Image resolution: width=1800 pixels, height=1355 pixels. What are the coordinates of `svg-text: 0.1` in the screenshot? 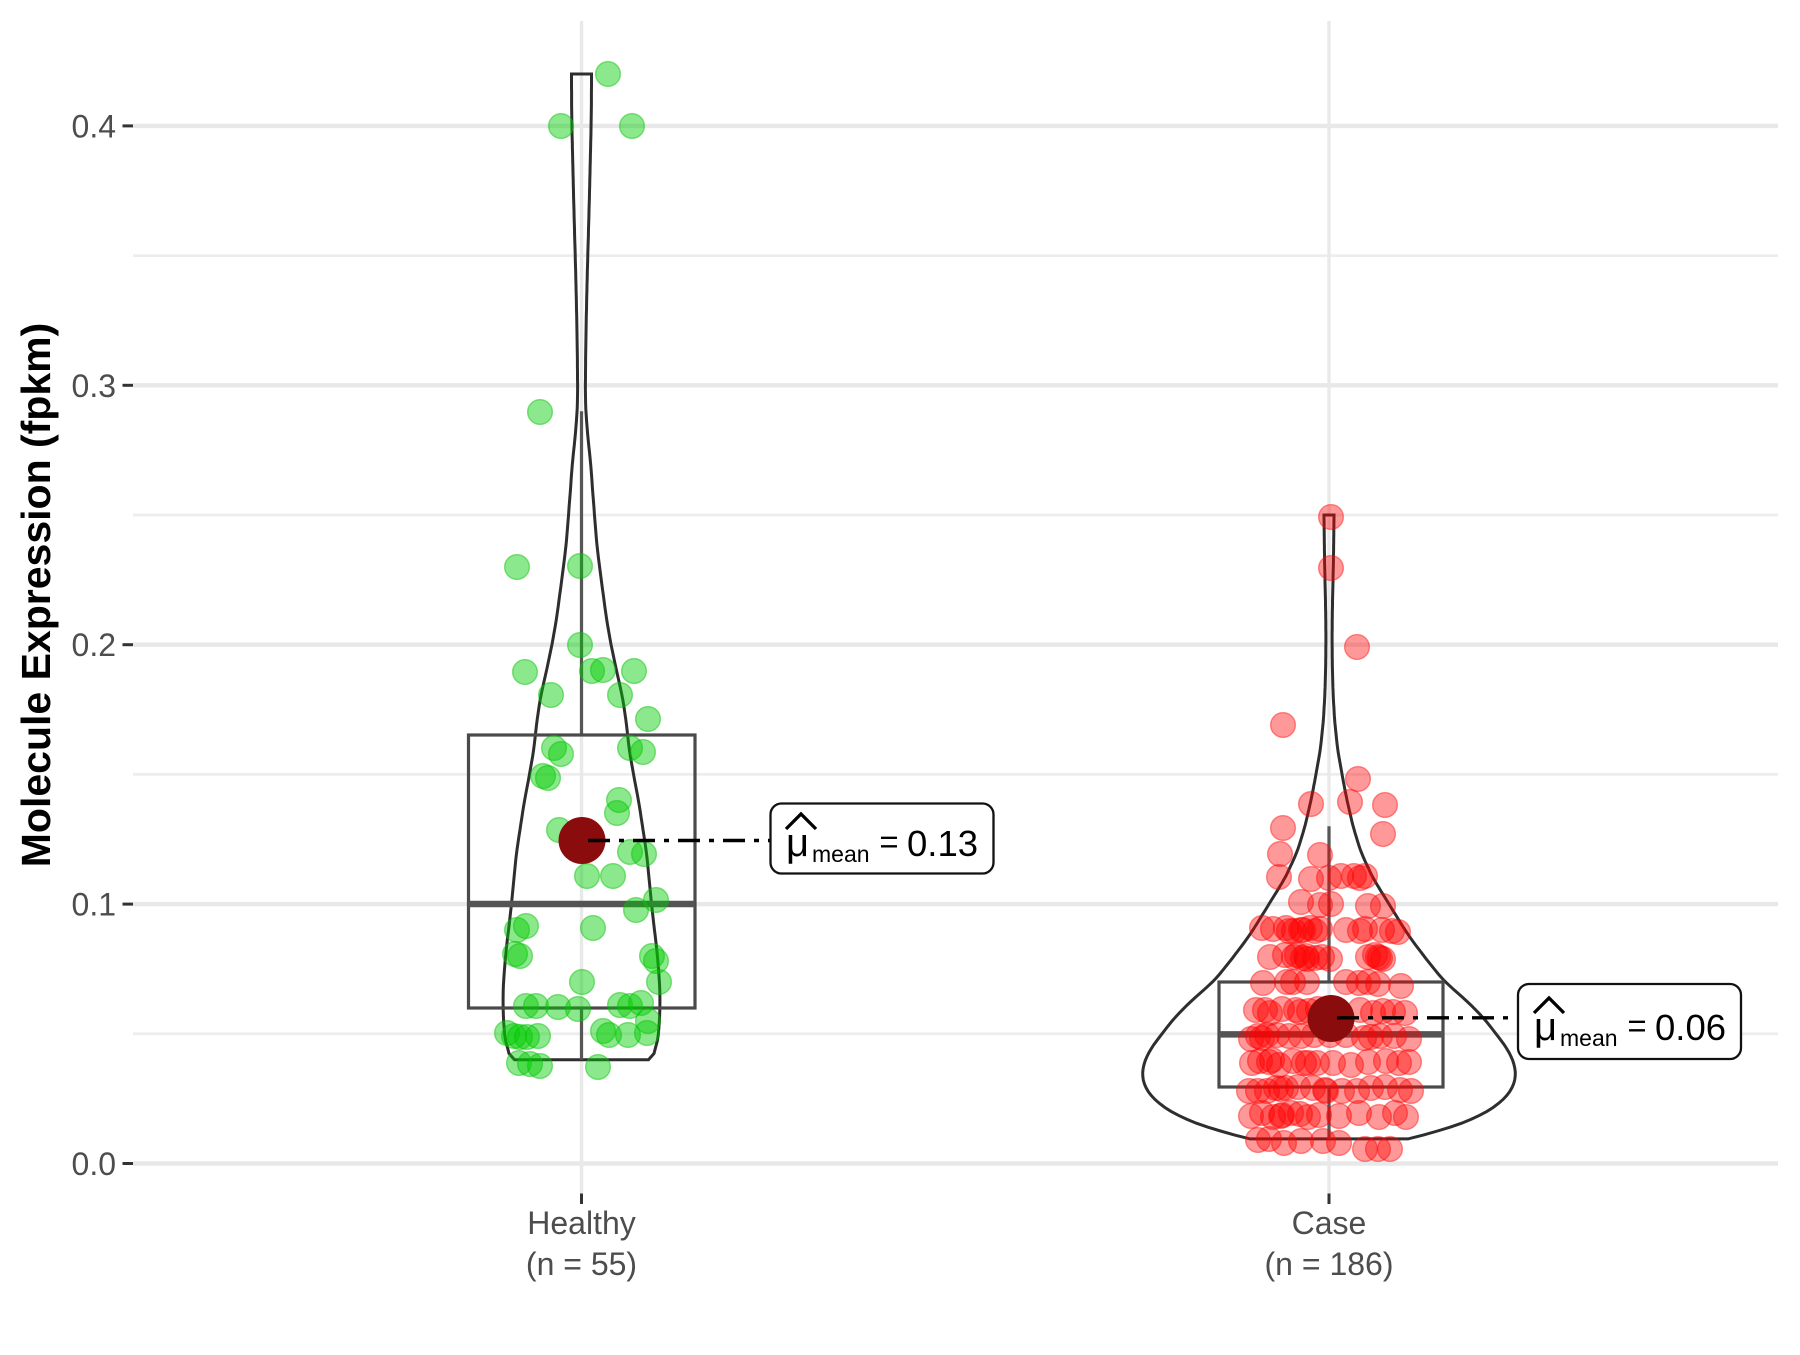 It's located at (94, 905).